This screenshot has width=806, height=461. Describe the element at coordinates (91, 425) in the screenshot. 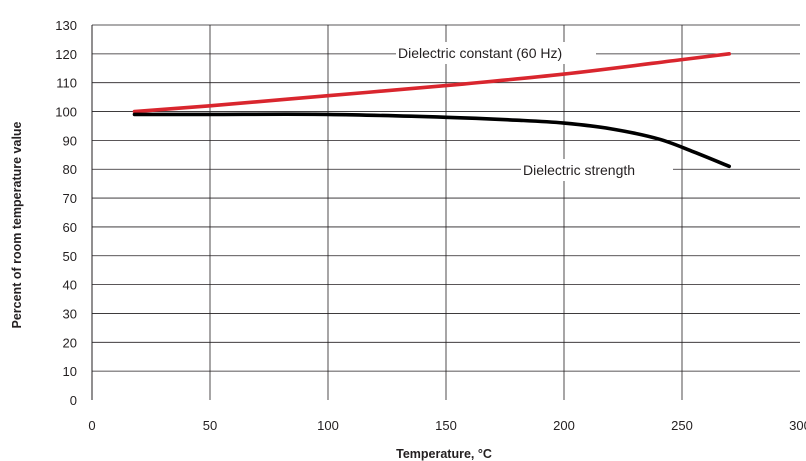

I see `x-tick-label-0: 0` at that location.